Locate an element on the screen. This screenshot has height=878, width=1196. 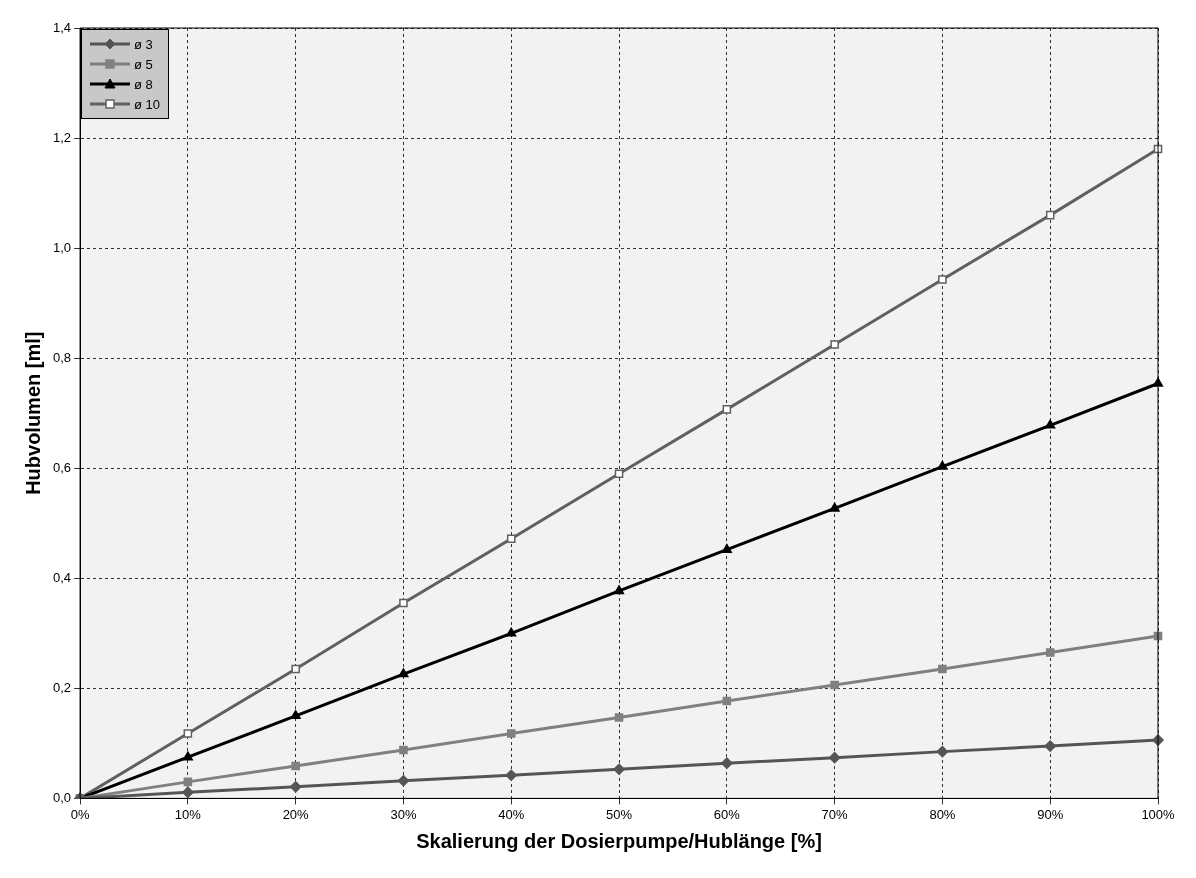
legend-label: ø 3 is located at coordinates (143, 44).